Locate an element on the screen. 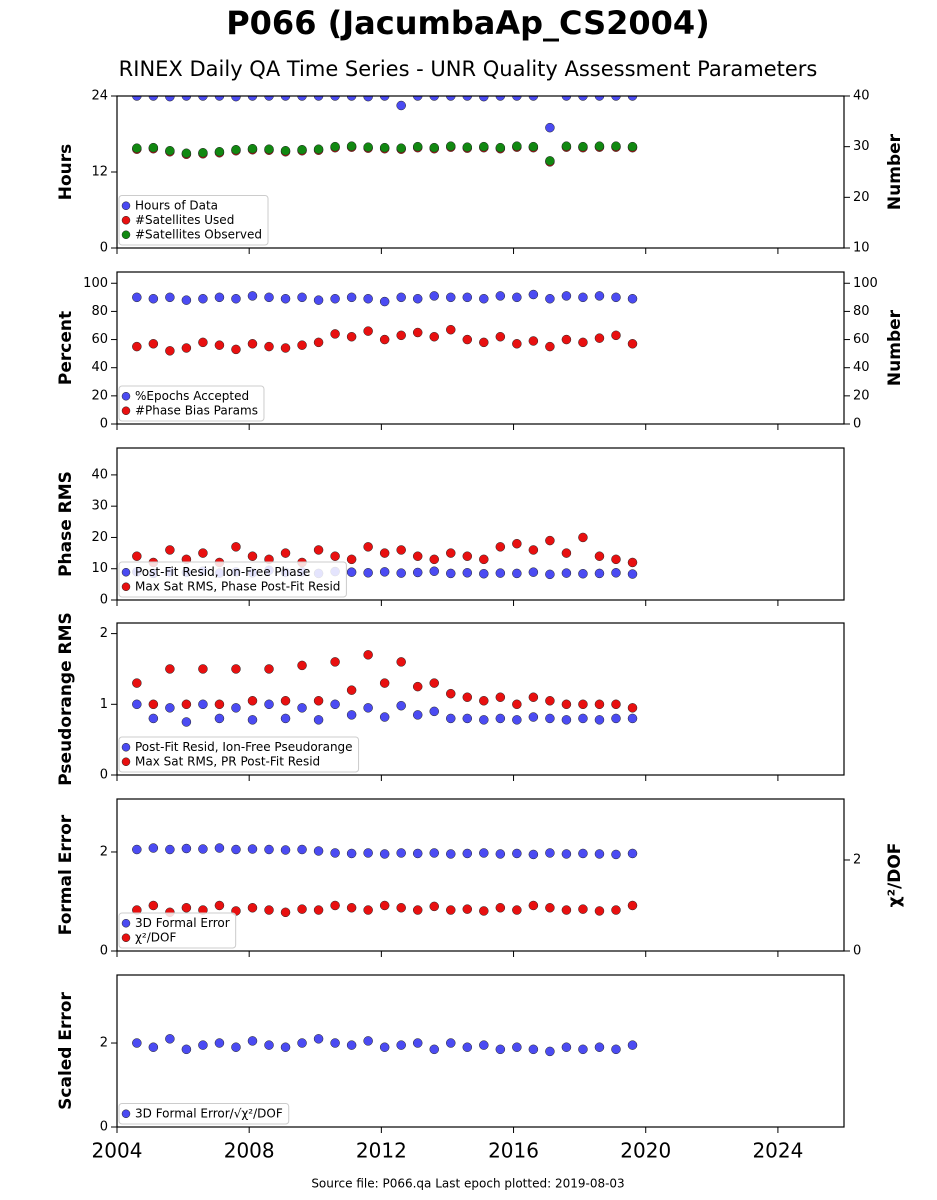 This screenshot has width=937, height=1200. legend-label: Post-Fit Resid, Ion-Free Pseudorange is located at coordinates (244, 747).